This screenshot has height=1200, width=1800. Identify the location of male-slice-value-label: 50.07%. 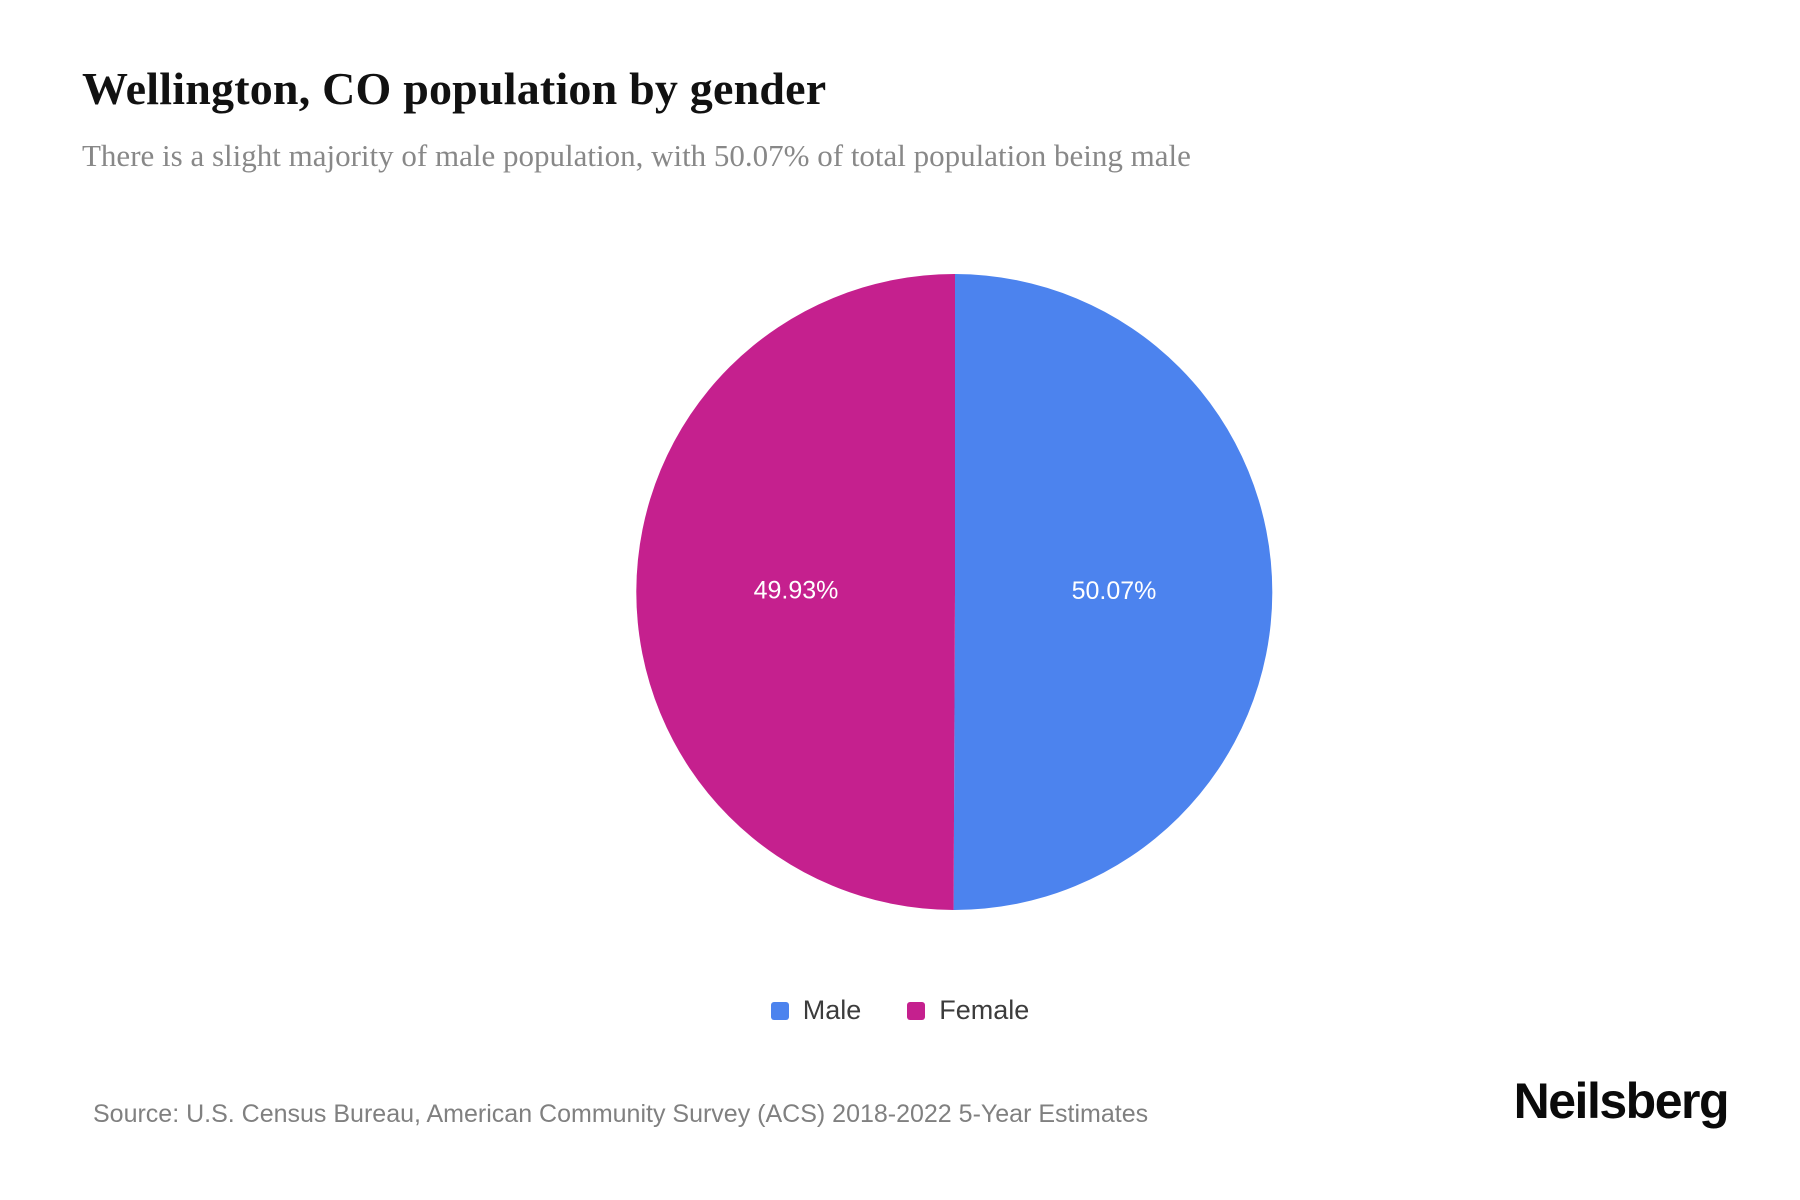
(1114, 591).